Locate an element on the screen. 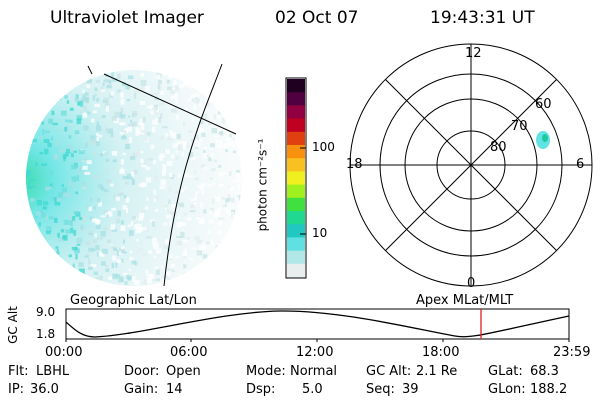 Image resolution: width=600 pixels, height=400 pixels. timeline-ytick-min: 1.8 is located at coordinates (46, 334).